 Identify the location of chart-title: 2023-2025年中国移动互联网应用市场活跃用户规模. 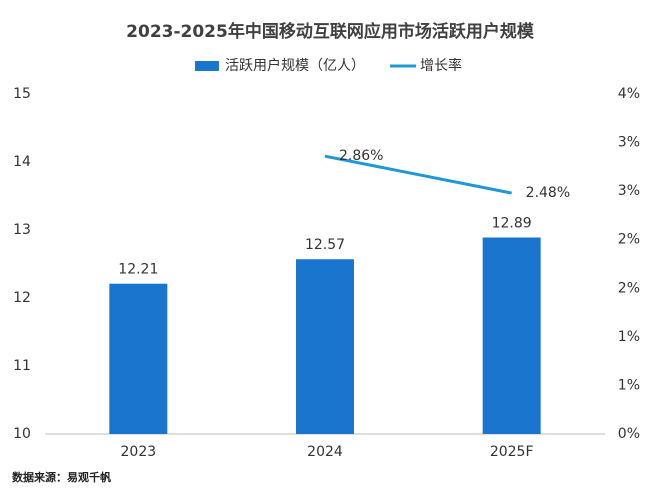
(330, 31).